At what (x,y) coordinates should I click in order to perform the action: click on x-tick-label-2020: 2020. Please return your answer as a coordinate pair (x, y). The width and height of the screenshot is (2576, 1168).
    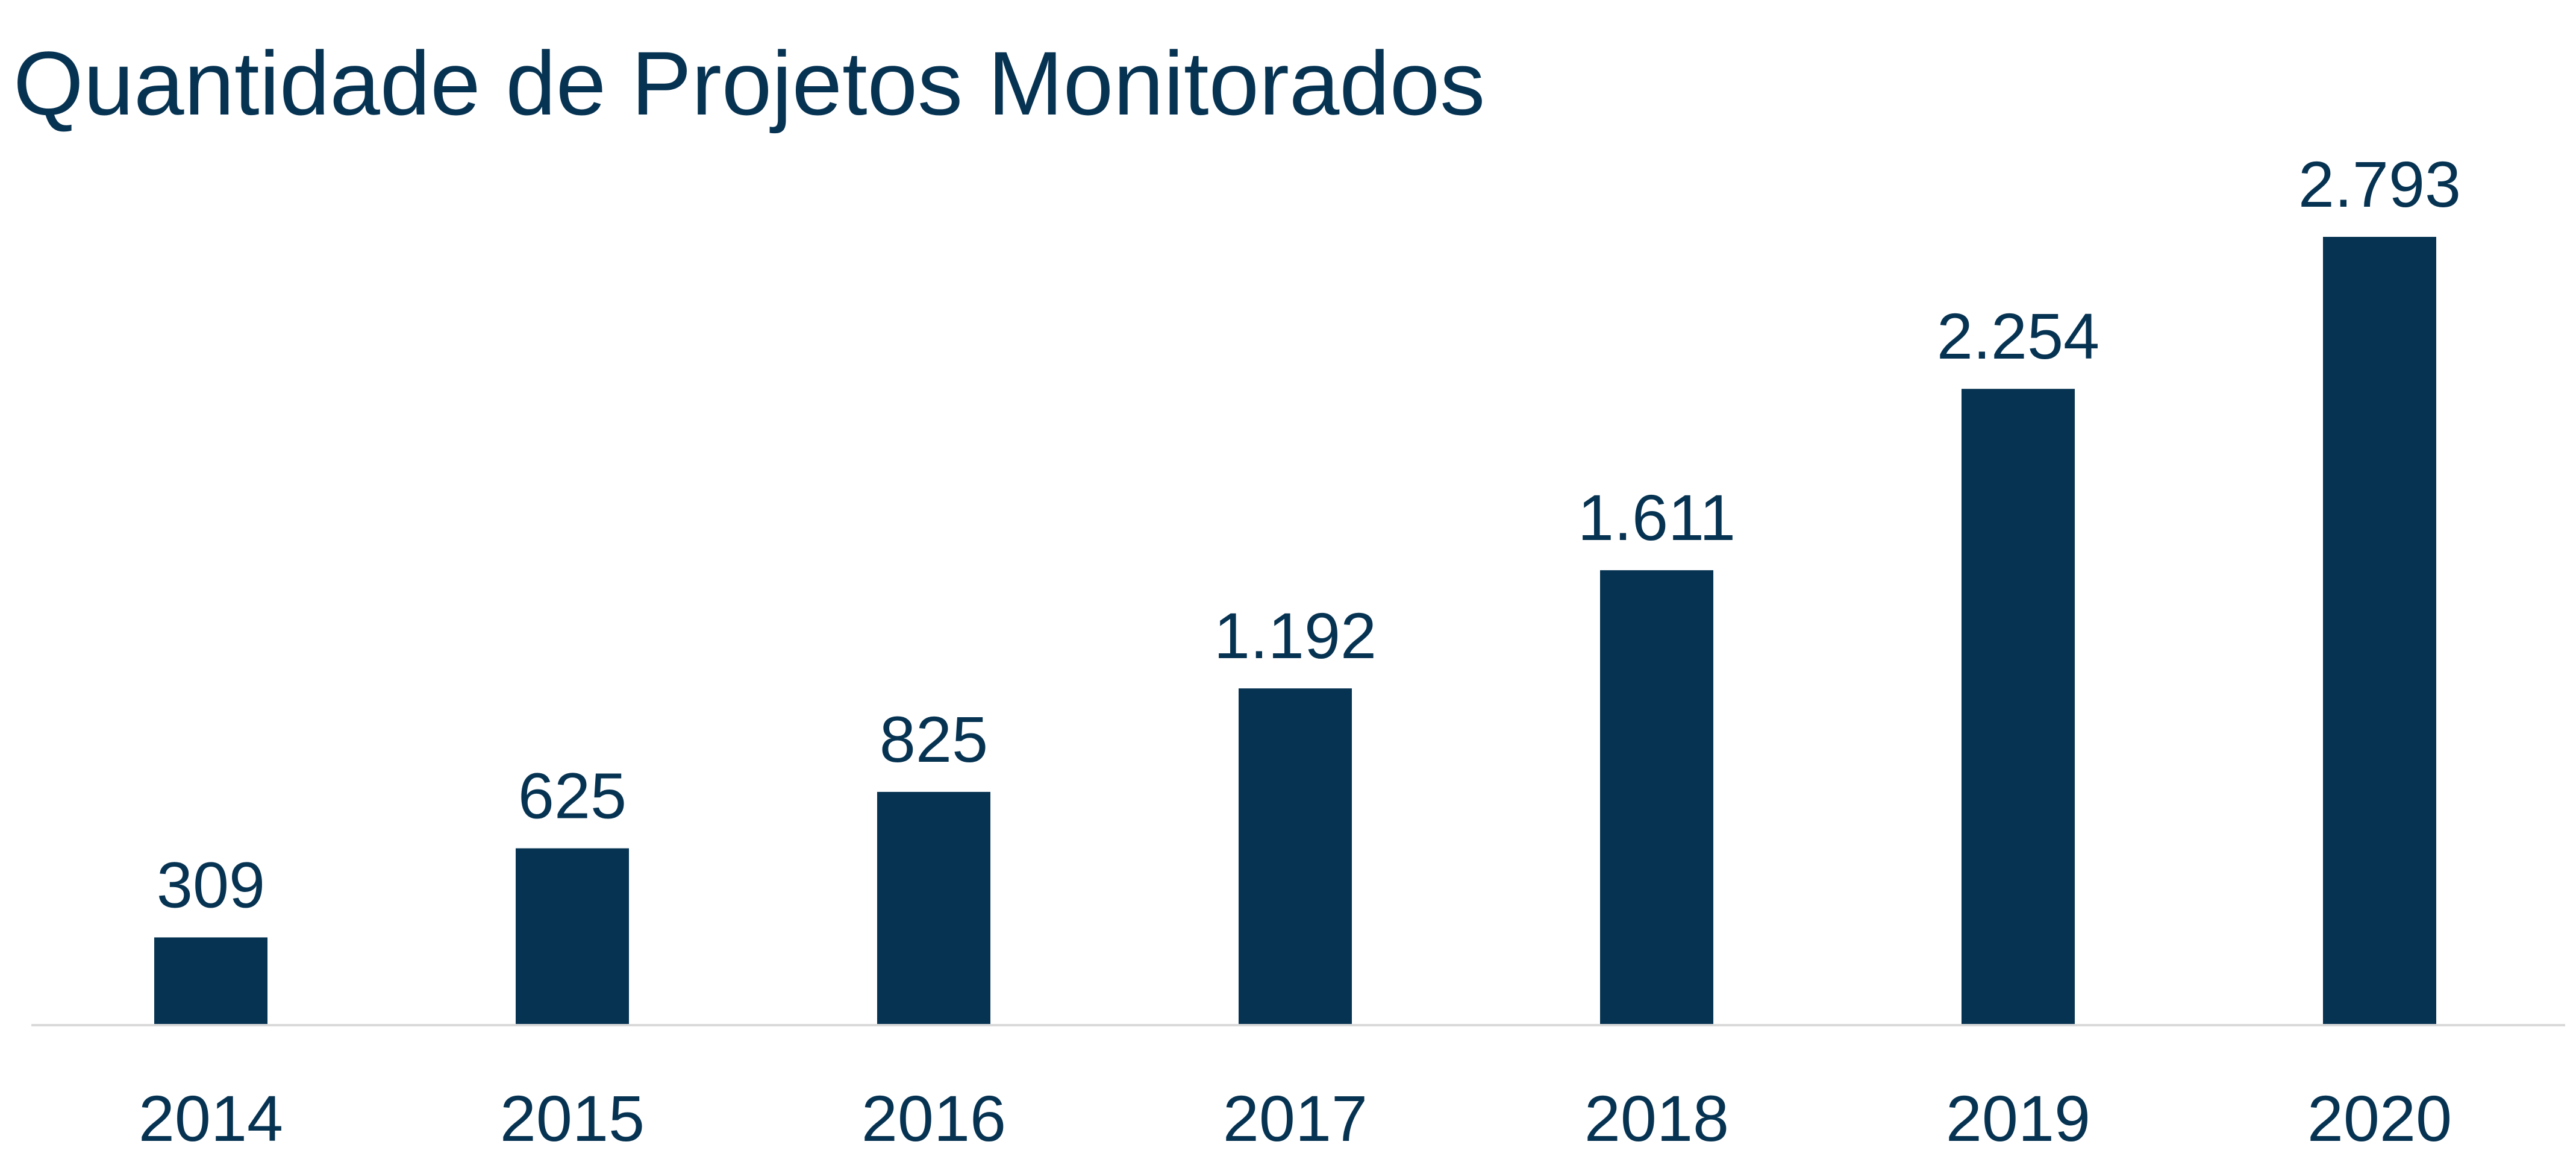
    Looking at the image, I should click on (2380, 1118).